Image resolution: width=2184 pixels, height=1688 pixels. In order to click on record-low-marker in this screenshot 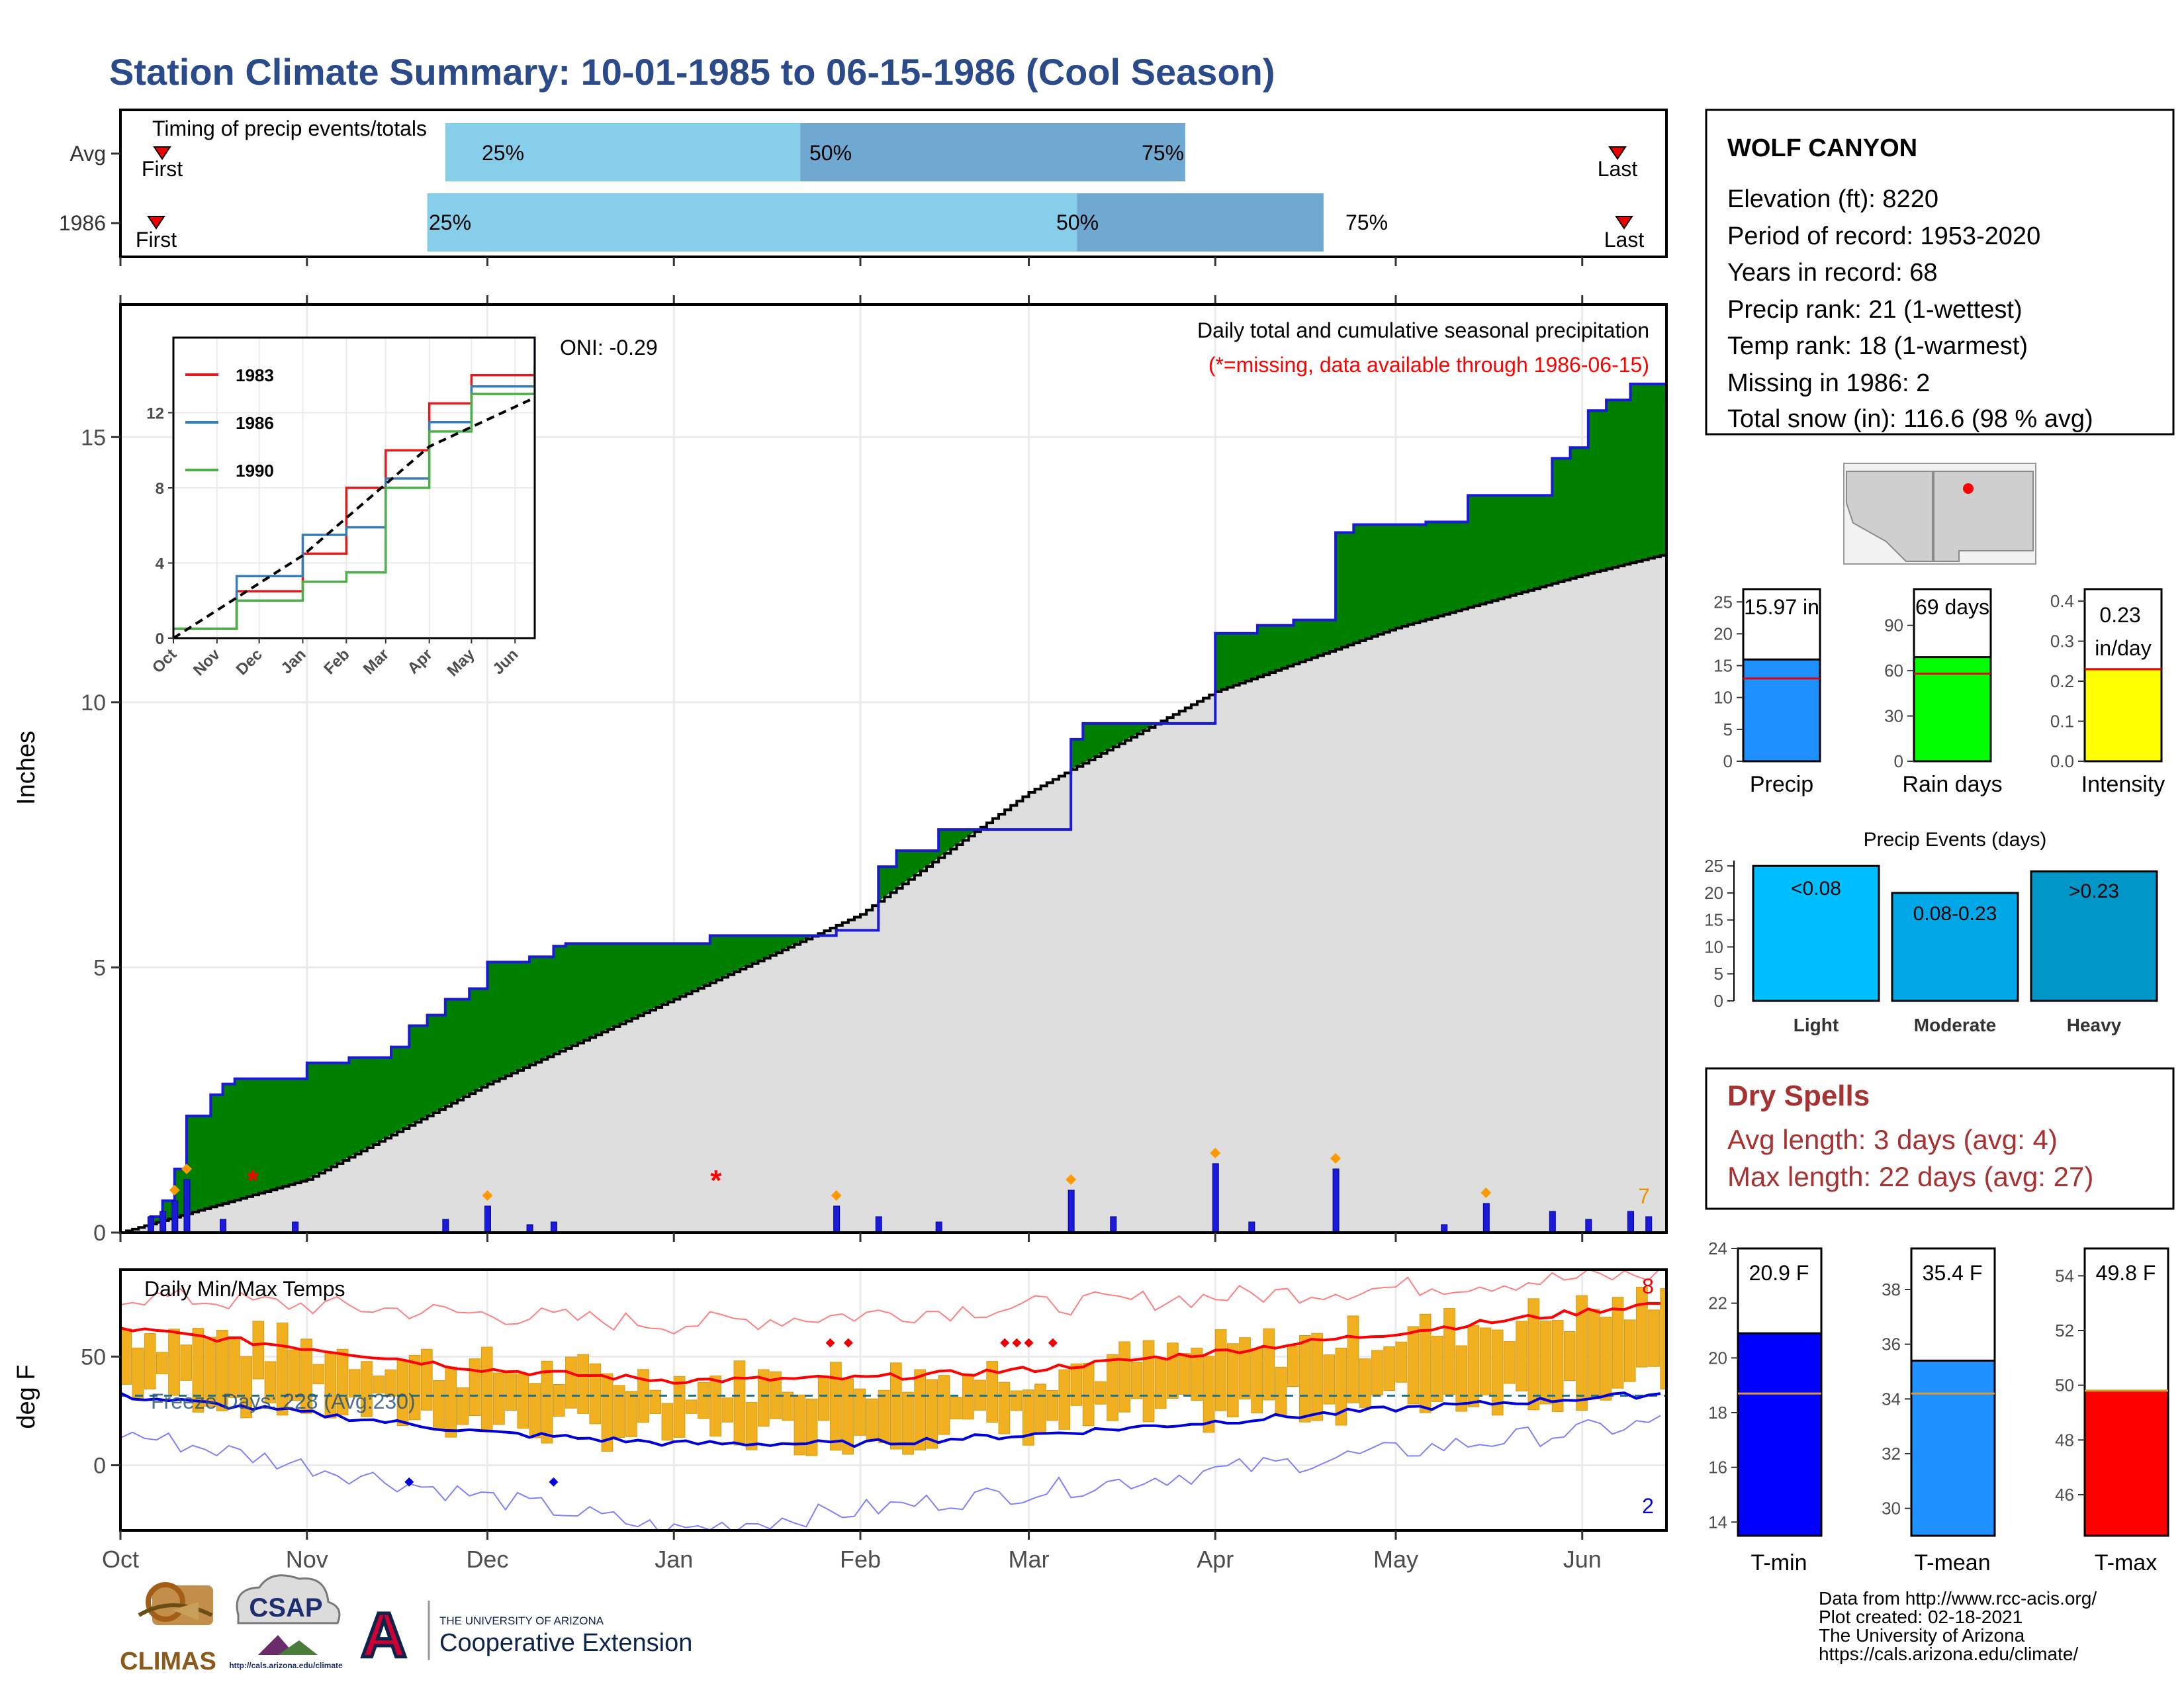, I will do `click(554, 1482)`.